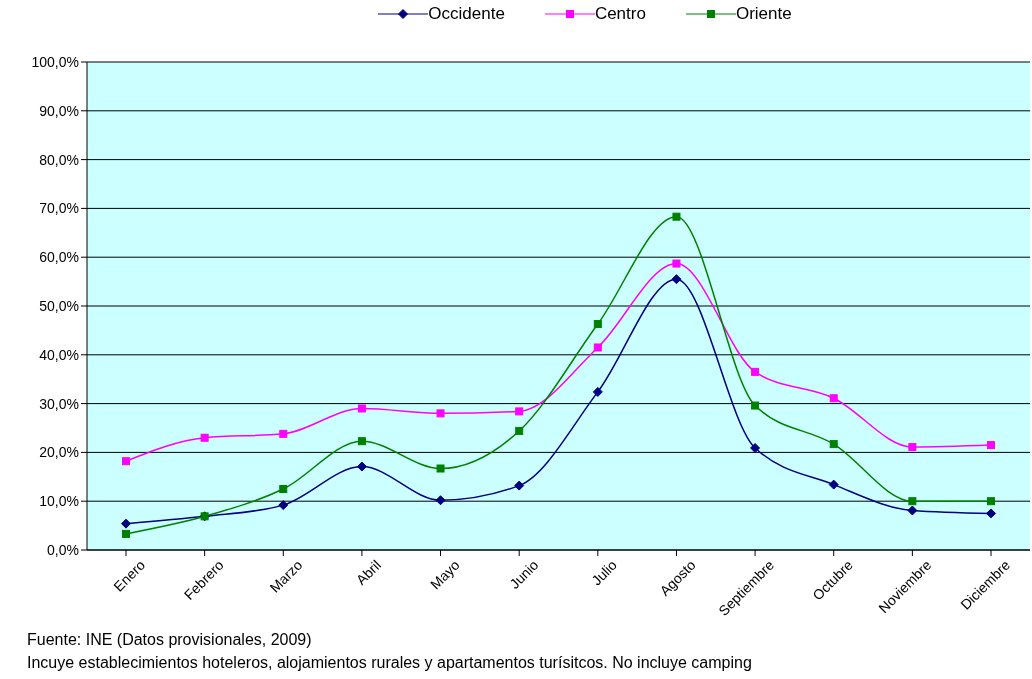  What do you see at coordinates (59, 452) in the screenshot?
I see `y-tick-label: 20,0%` at bounding box center [59, 452].